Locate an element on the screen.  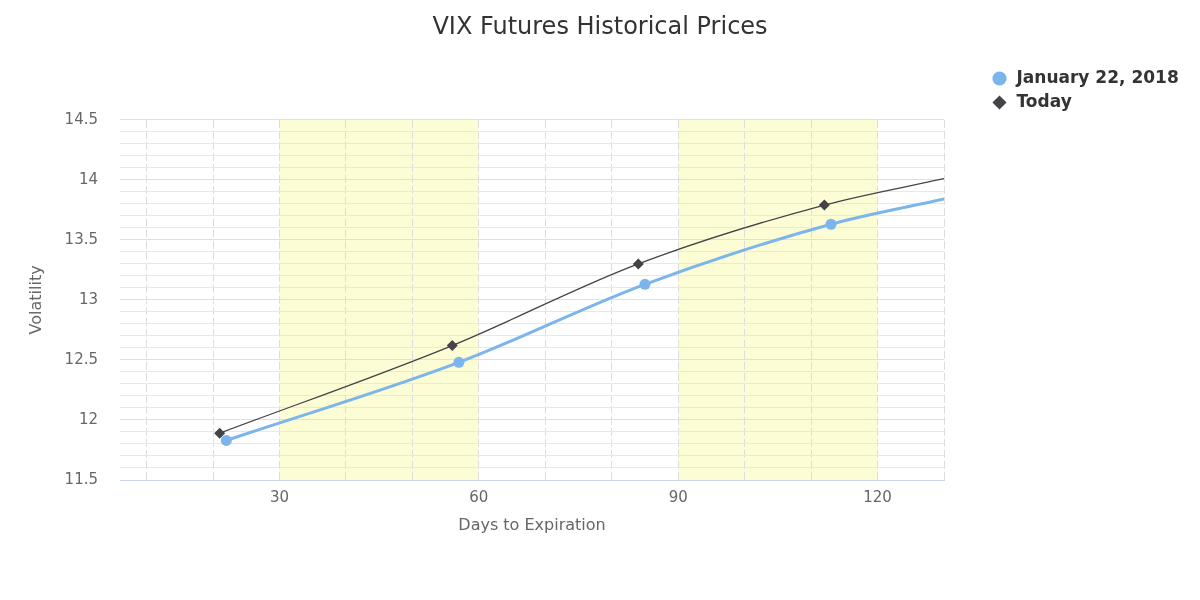
y-tick-label: 13 is located at coordinates (88, 298).